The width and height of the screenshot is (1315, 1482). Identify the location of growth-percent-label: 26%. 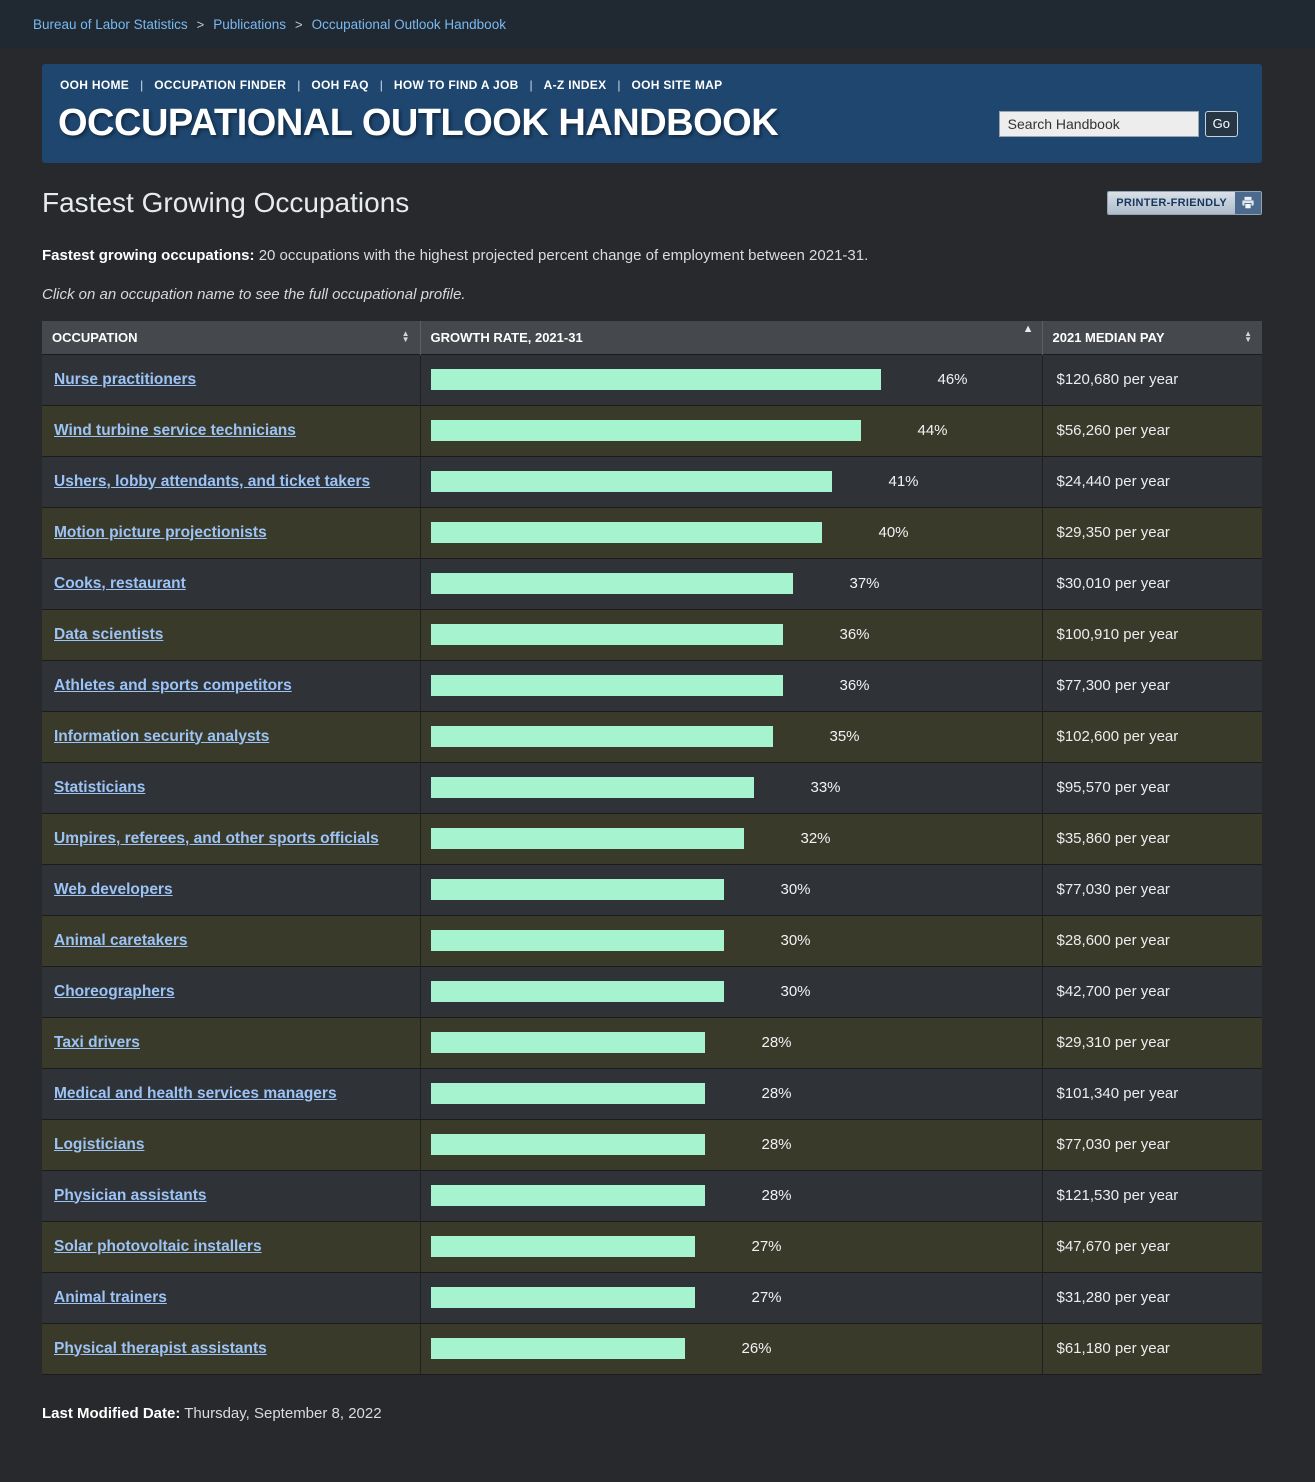
(756, 1348).